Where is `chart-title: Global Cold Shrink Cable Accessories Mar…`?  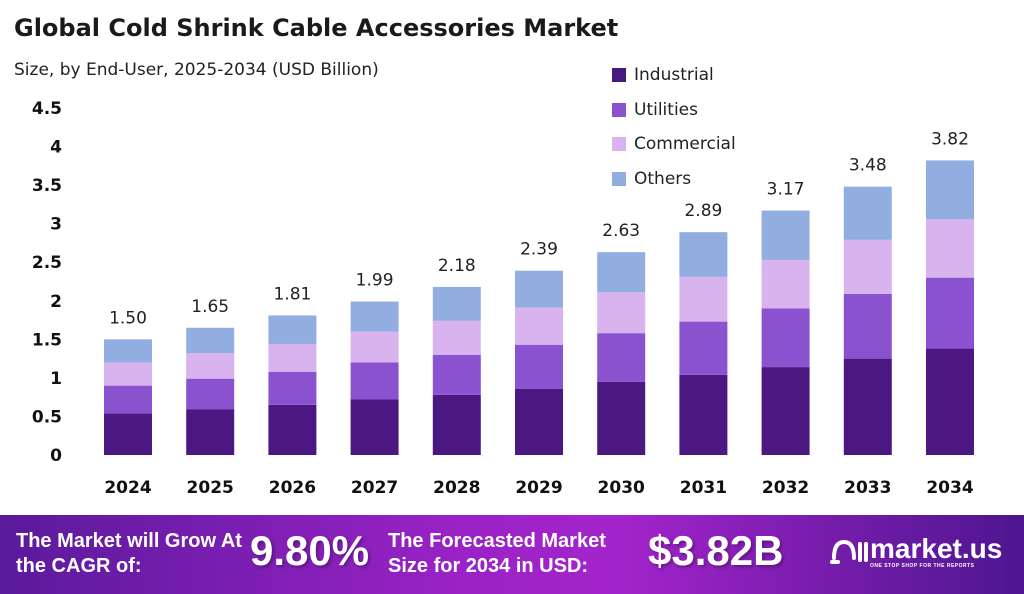
chart-title: Global Cold Shrink Cable Accessories Mar… is located at coordinates (316, 28).